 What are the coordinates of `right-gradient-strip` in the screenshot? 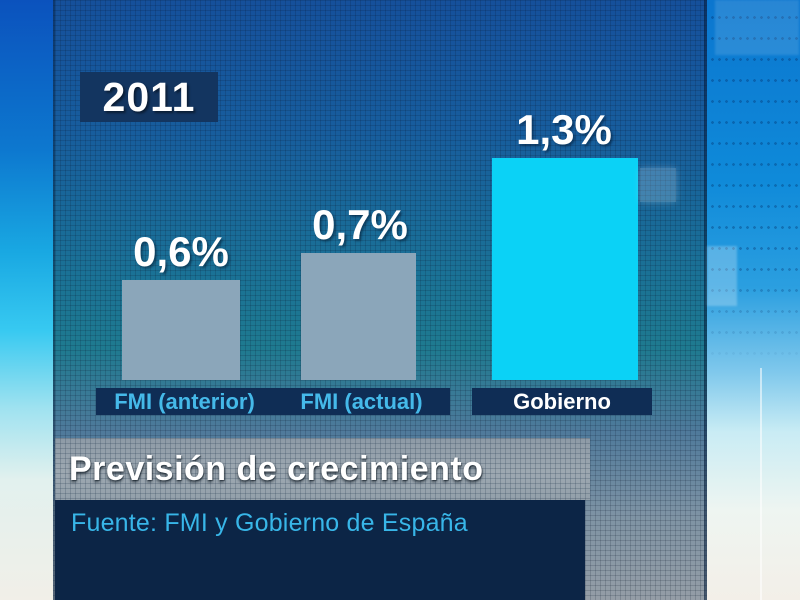 It's located at (753, 300).